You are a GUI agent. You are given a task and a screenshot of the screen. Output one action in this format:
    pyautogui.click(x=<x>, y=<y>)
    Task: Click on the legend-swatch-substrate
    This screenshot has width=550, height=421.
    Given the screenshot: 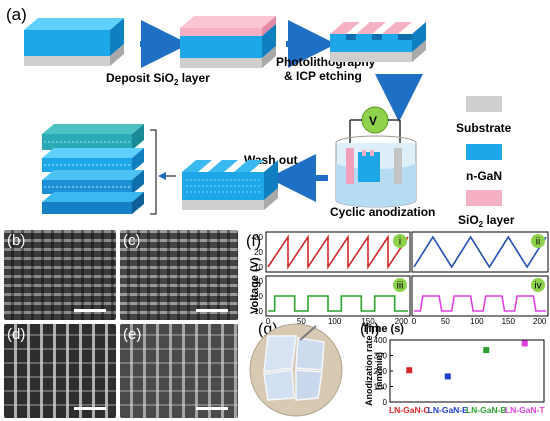 What is the action you would take?
    pyautogui.click(x=484, y=104)
    